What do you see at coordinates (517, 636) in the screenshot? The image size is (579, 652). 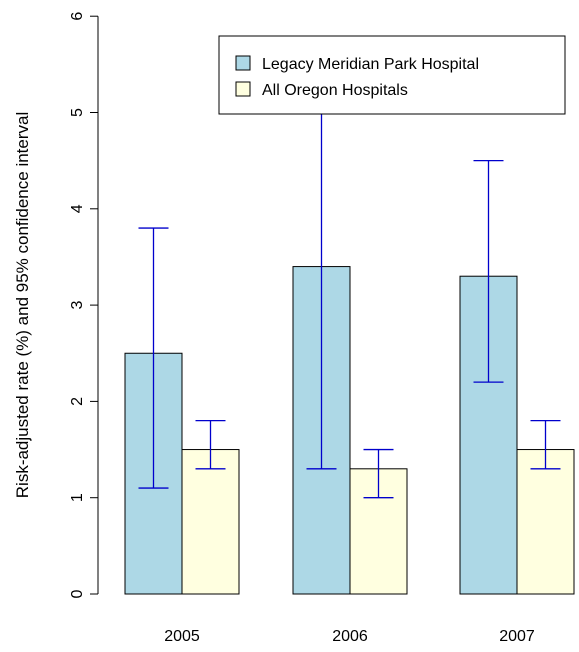 I see `x-tick-label: 2007` at bounding box center [517, 636].